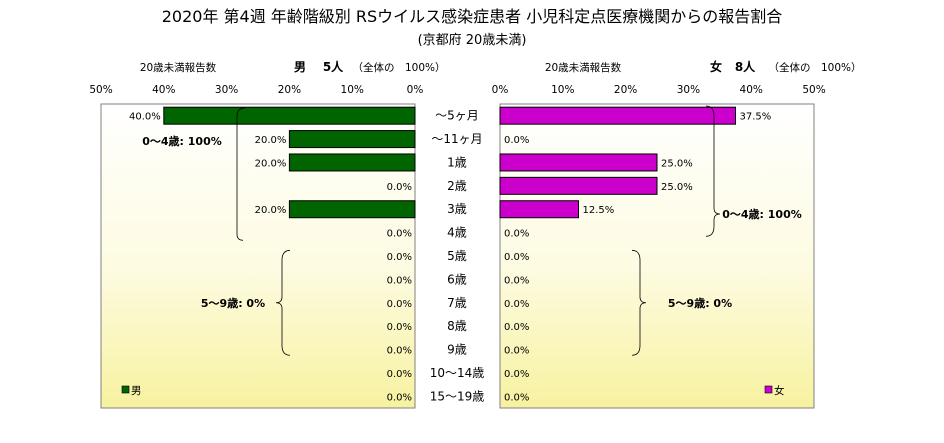 The image size is (944, 443). What do you see at coordinates (472, 40) in the screenshot?
I see `chart-subtitle: (京都府 20歳未満)` at bounding box center [472, 40].